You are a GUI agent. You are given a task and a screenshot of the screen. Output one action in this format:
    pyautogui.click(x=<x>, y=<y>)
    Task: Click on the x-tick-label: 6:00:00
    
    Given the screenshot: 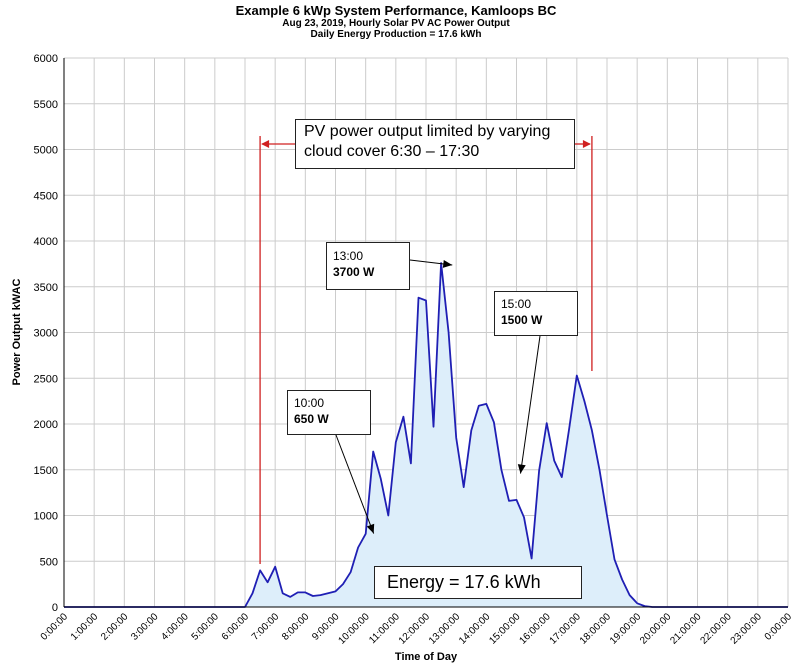 What is the action you would take?
    pyautogui.click(x=236, y=627)
    